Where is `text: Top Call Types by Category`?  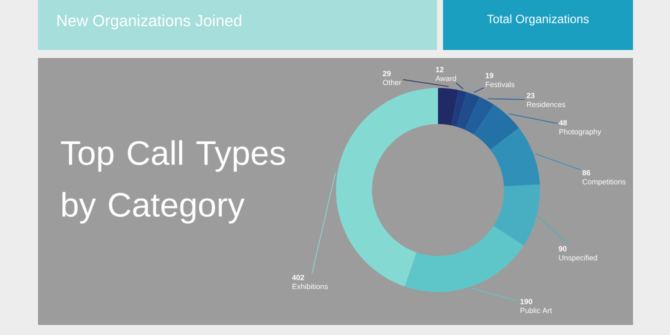 text: Top Call Types by Category is located at coordinates (172, 182).